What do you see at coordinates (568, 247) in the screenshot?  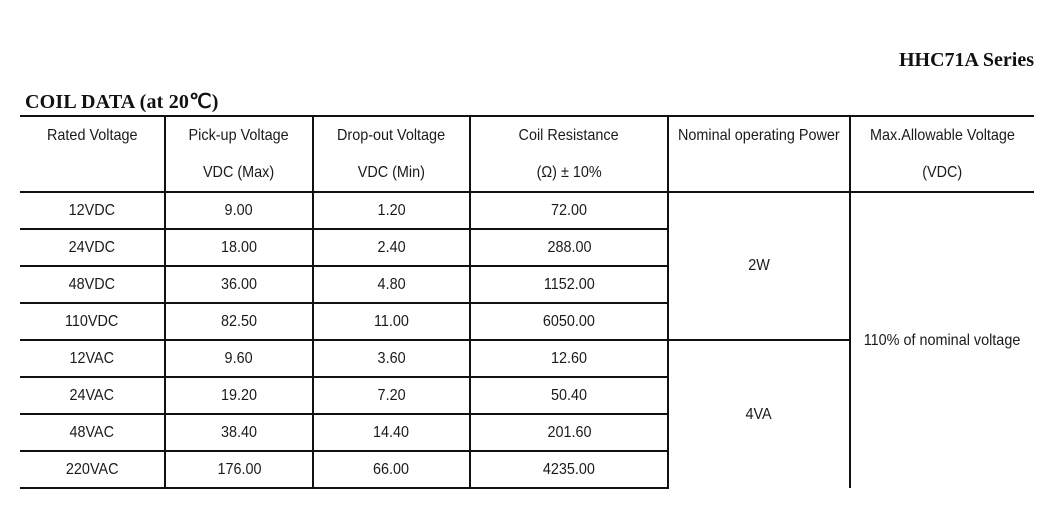 I see `coil-resistance-cell: 288.00` at bounding box center [568, 247].